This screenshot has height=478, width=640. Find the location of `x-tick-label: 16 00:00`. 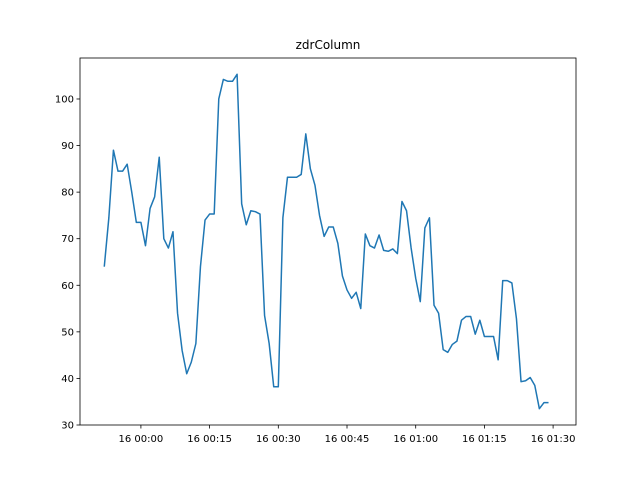

x-tick-label: 16 00:00 is located at coordinates (141, 439).